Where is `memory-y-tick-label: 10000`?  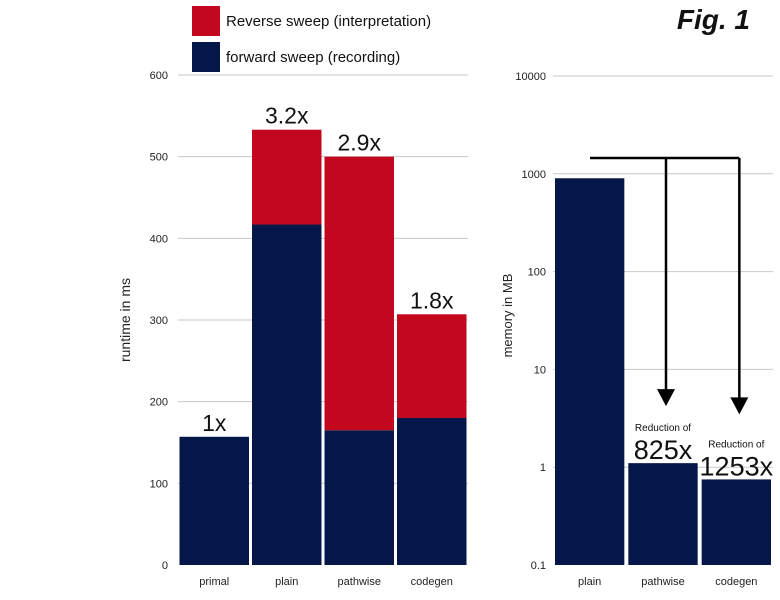
memory-y-tick-label: 10000 is located at coordinates (530, 77).